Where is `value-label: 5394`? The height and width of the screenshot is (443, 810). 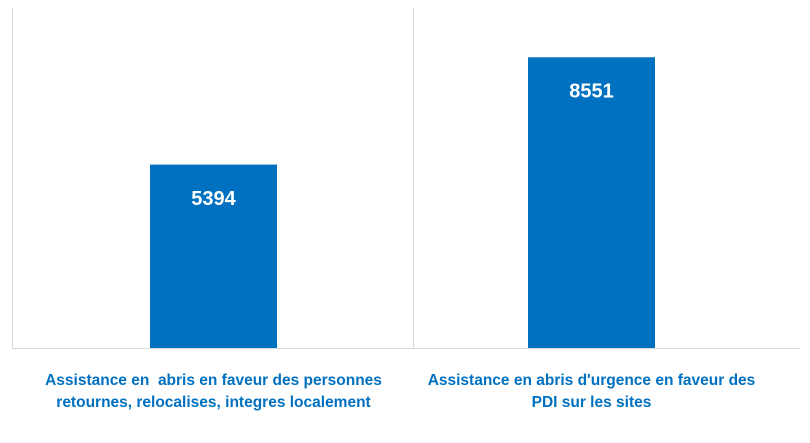 value-label: 5394 is located at coordinates (213, 199).